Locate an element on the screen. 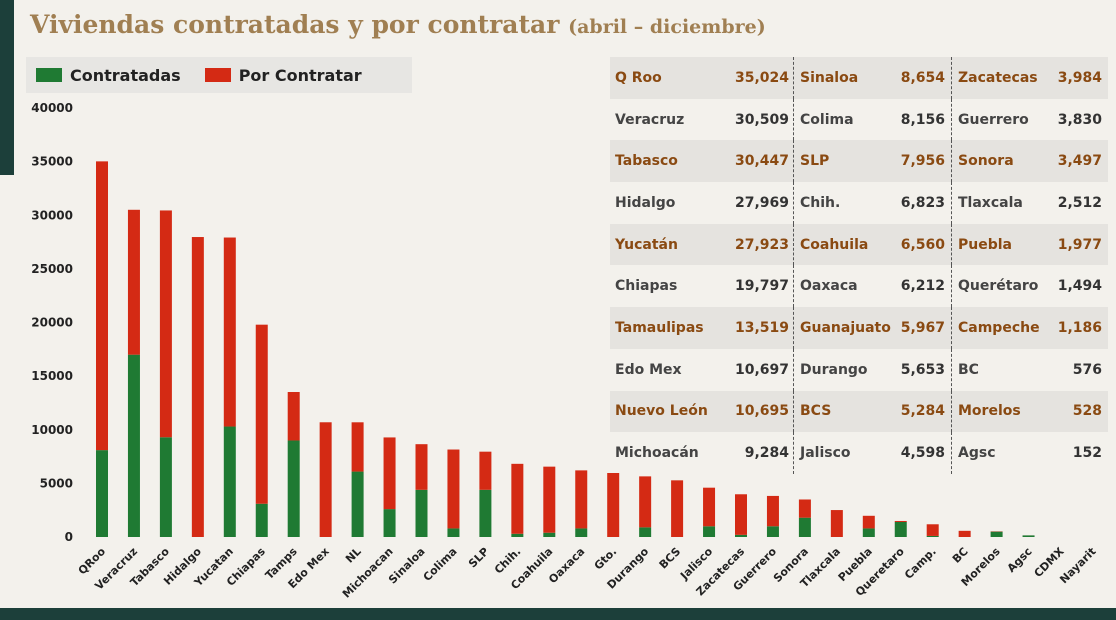 The height and width of the screenshot is (620, 1116). table-cell: Zacatecas 3,984 is located at coordinates (1029, 78).